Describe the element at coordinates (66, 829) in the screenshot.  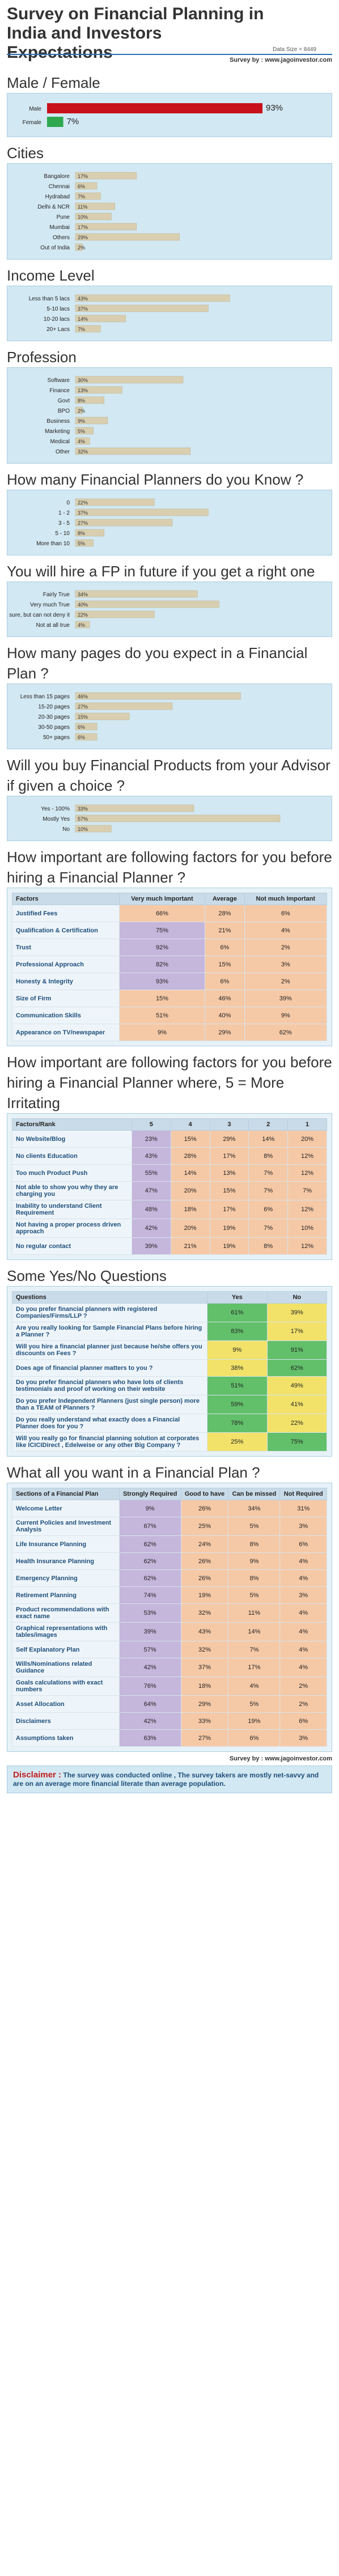
I see `category-label: No` at that location.